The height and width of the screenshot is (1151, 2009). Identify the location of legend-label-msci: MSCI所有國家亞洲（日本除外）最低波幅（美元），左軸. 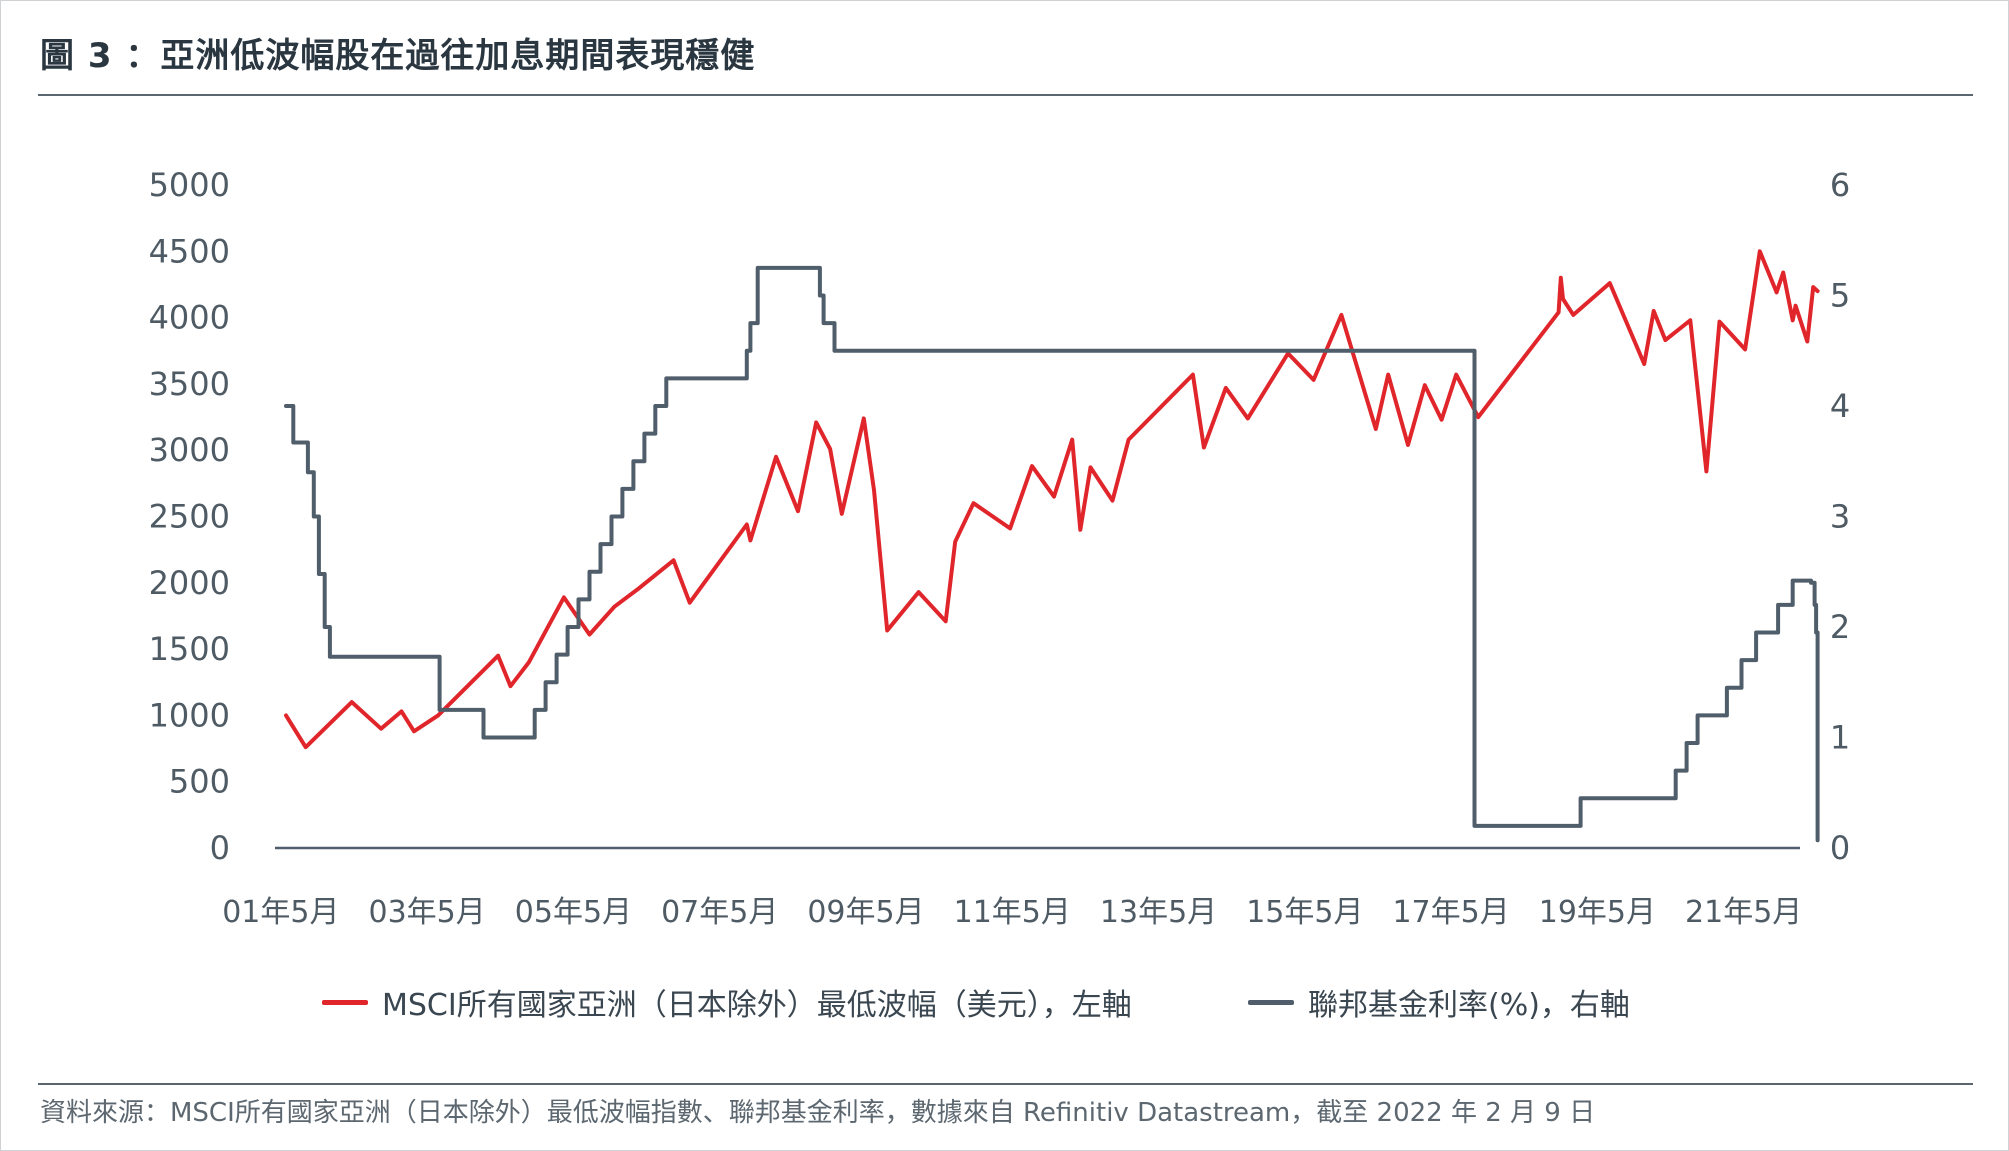
(757, 1002).